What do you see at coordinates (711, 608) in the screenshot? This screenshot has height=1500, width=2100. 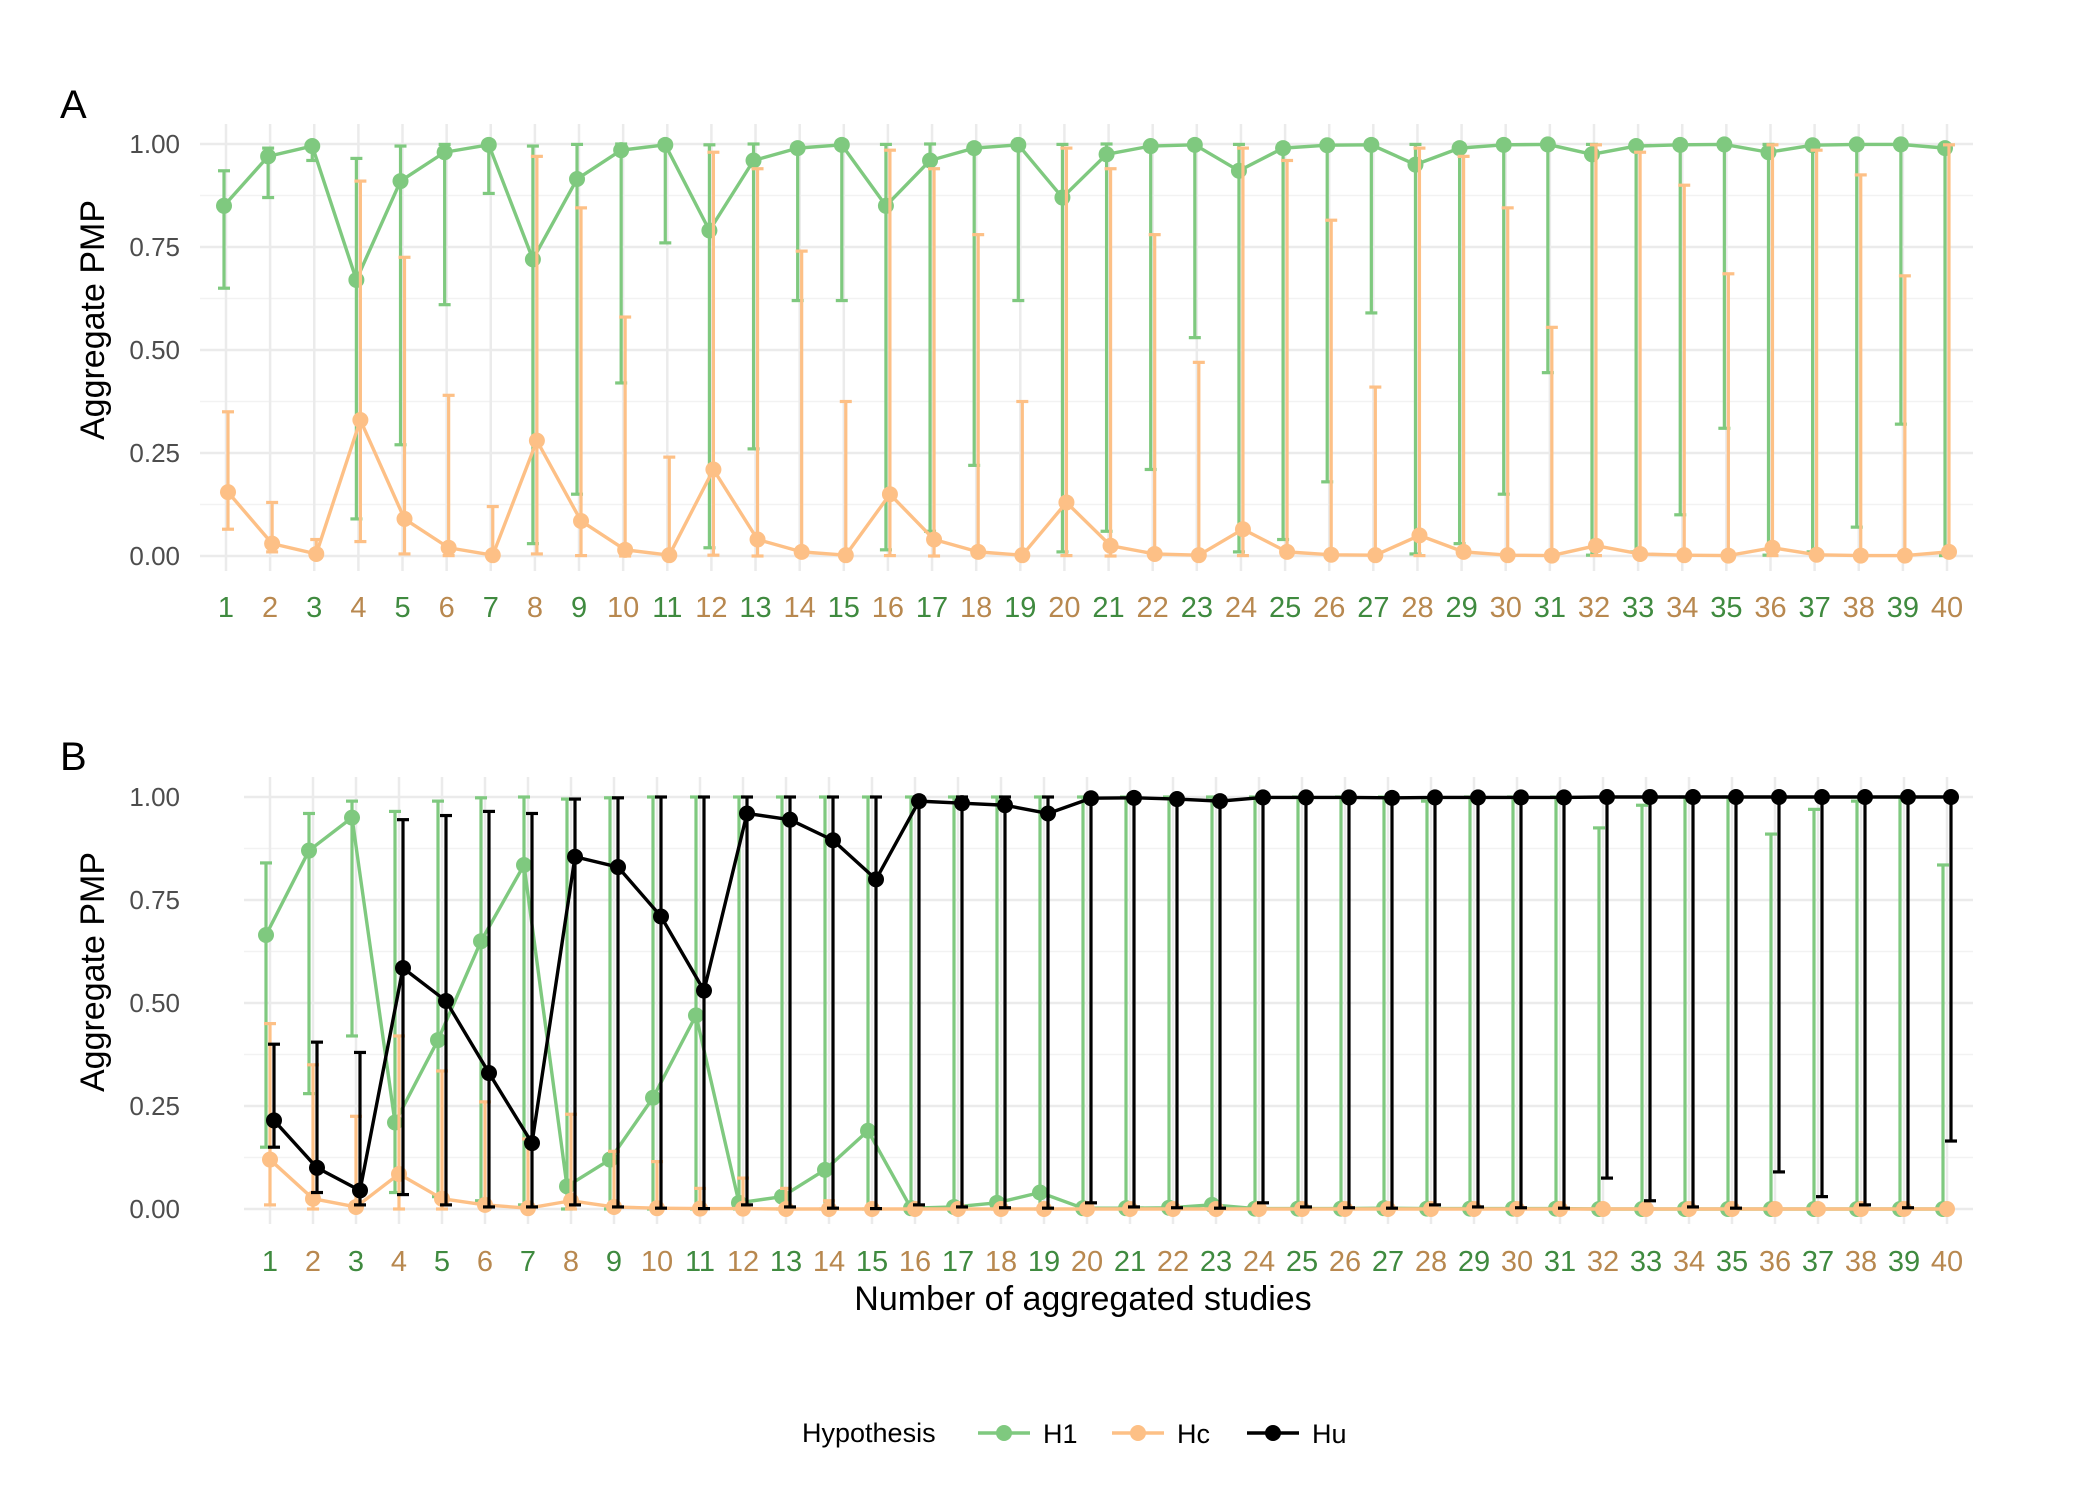 I see `x-tick-label: 12` at bounding box center [711, 608].